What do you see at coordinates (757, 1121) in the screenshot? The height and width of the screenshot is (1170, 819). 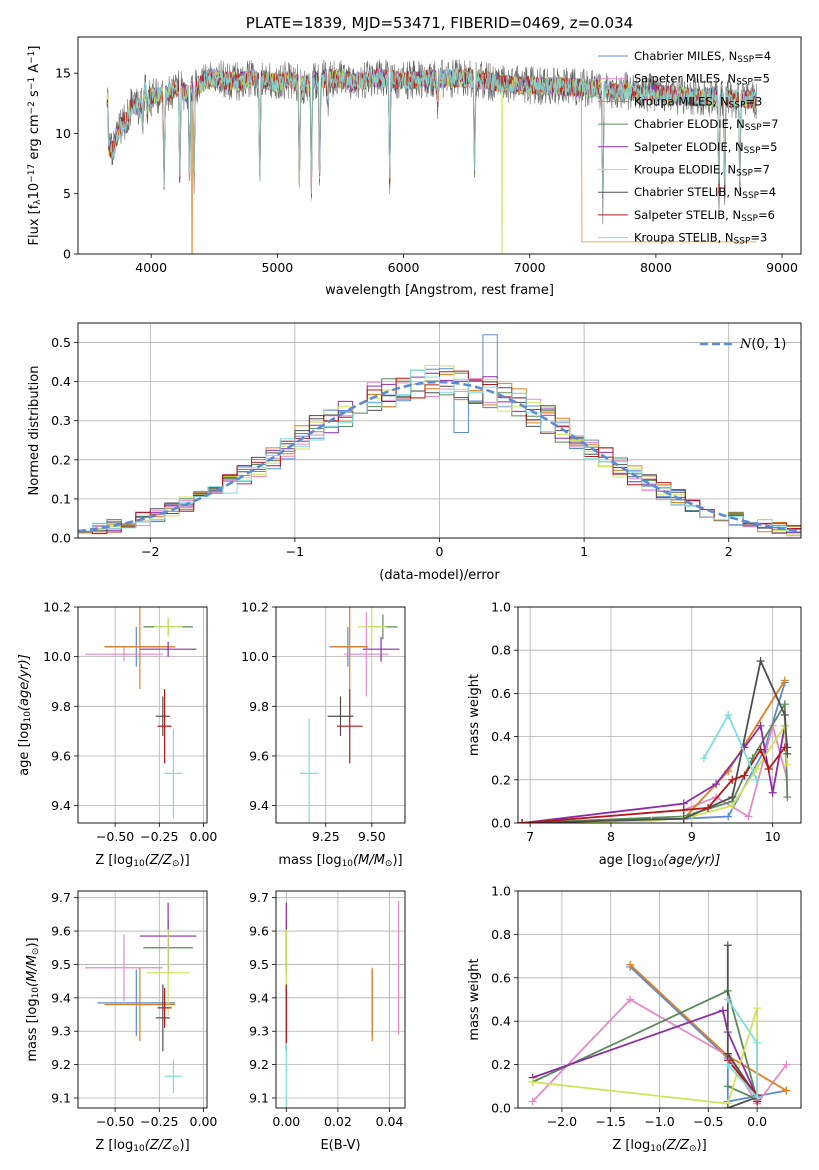 I see `x-tick-label: 0.0` at bounding box center [757, 1121].